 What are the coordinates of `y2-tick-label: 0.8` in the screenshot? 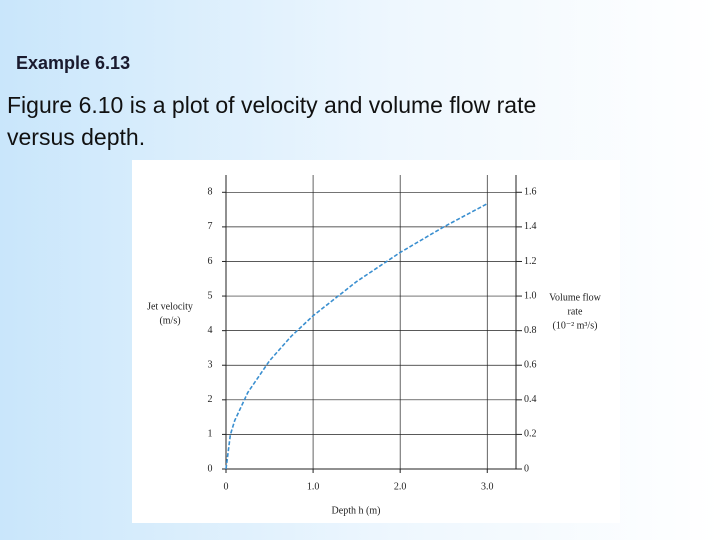 It's located at (530, 330).